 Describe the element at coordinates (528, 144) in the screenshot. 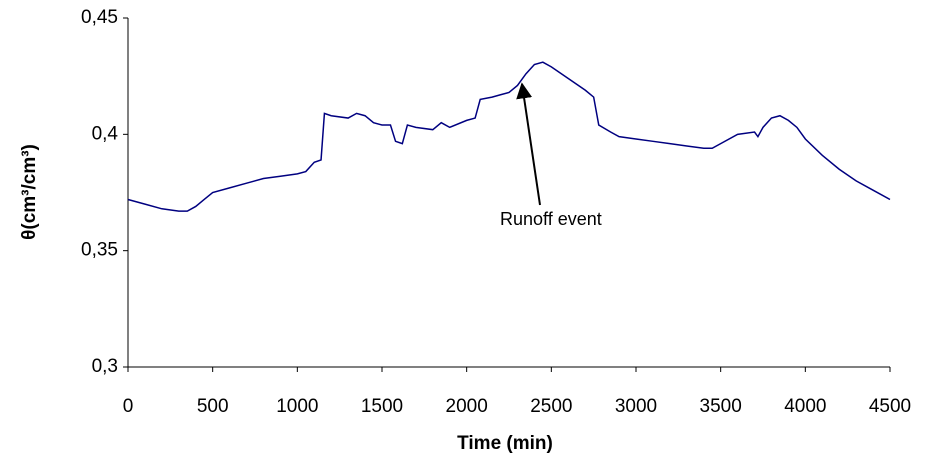

I see `annotation-arrow` at that location.